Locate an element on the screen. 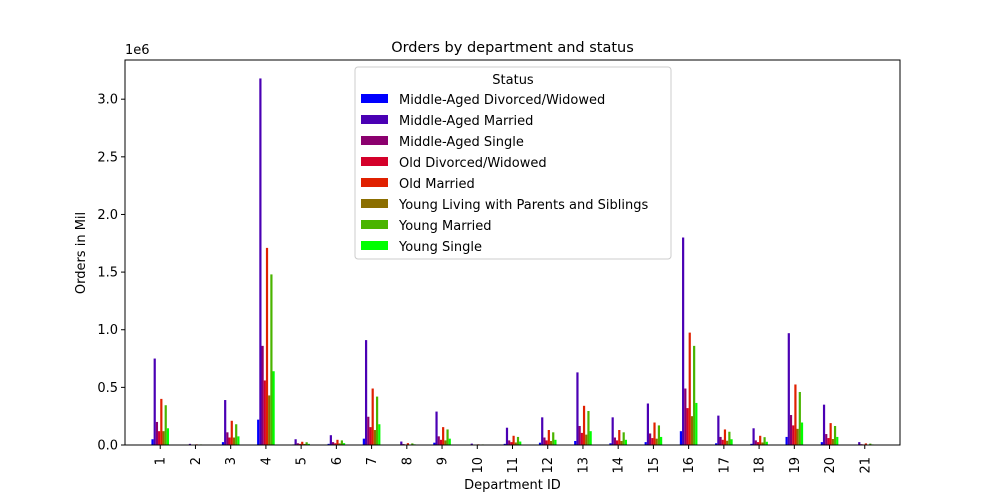  y-tick-label: 2.0 is located at coordinates (107, 215).